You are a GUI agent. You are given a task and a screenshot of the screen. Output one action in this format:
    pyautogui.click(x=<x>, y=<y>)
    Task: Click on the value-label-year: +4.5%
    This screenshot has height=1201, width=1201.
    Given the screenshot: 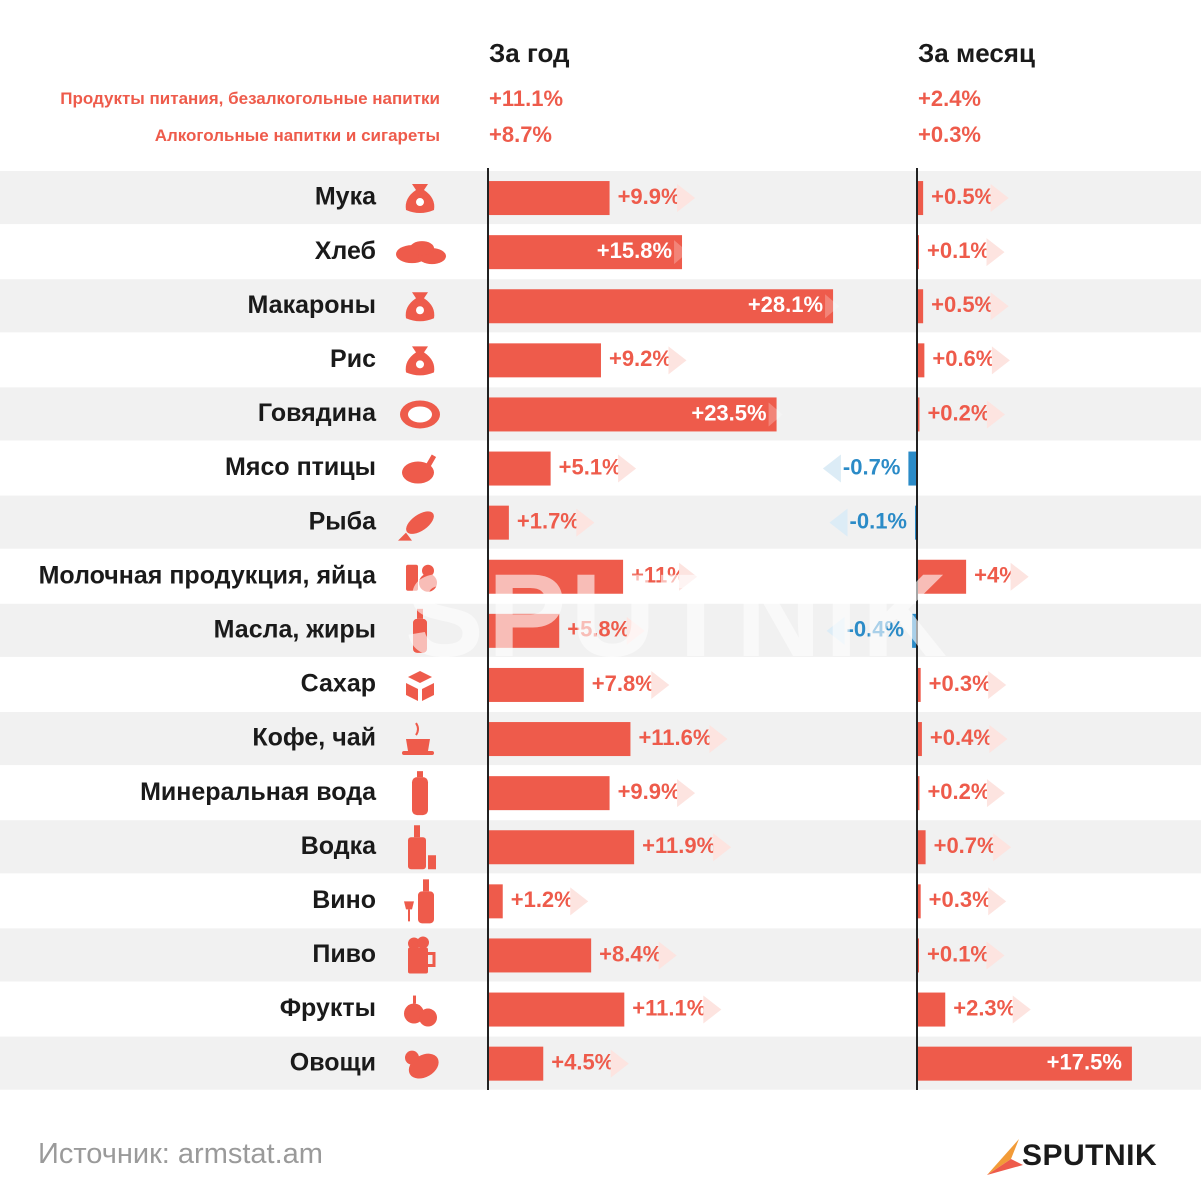 What is the action you would take?
    pyautogui.click(x=582, y=1061)
    